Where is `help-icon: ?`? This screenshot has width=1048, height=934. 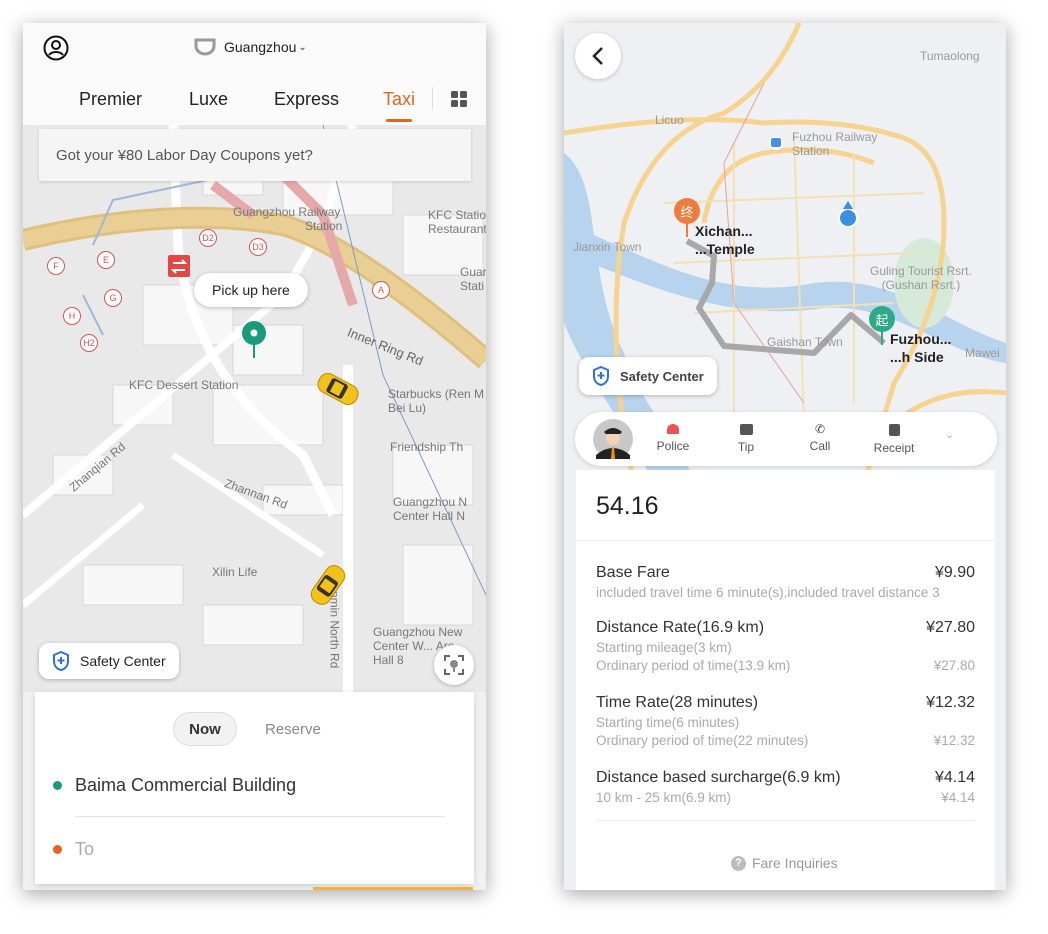
help-icon: ? is located at coordinates (738, 863).